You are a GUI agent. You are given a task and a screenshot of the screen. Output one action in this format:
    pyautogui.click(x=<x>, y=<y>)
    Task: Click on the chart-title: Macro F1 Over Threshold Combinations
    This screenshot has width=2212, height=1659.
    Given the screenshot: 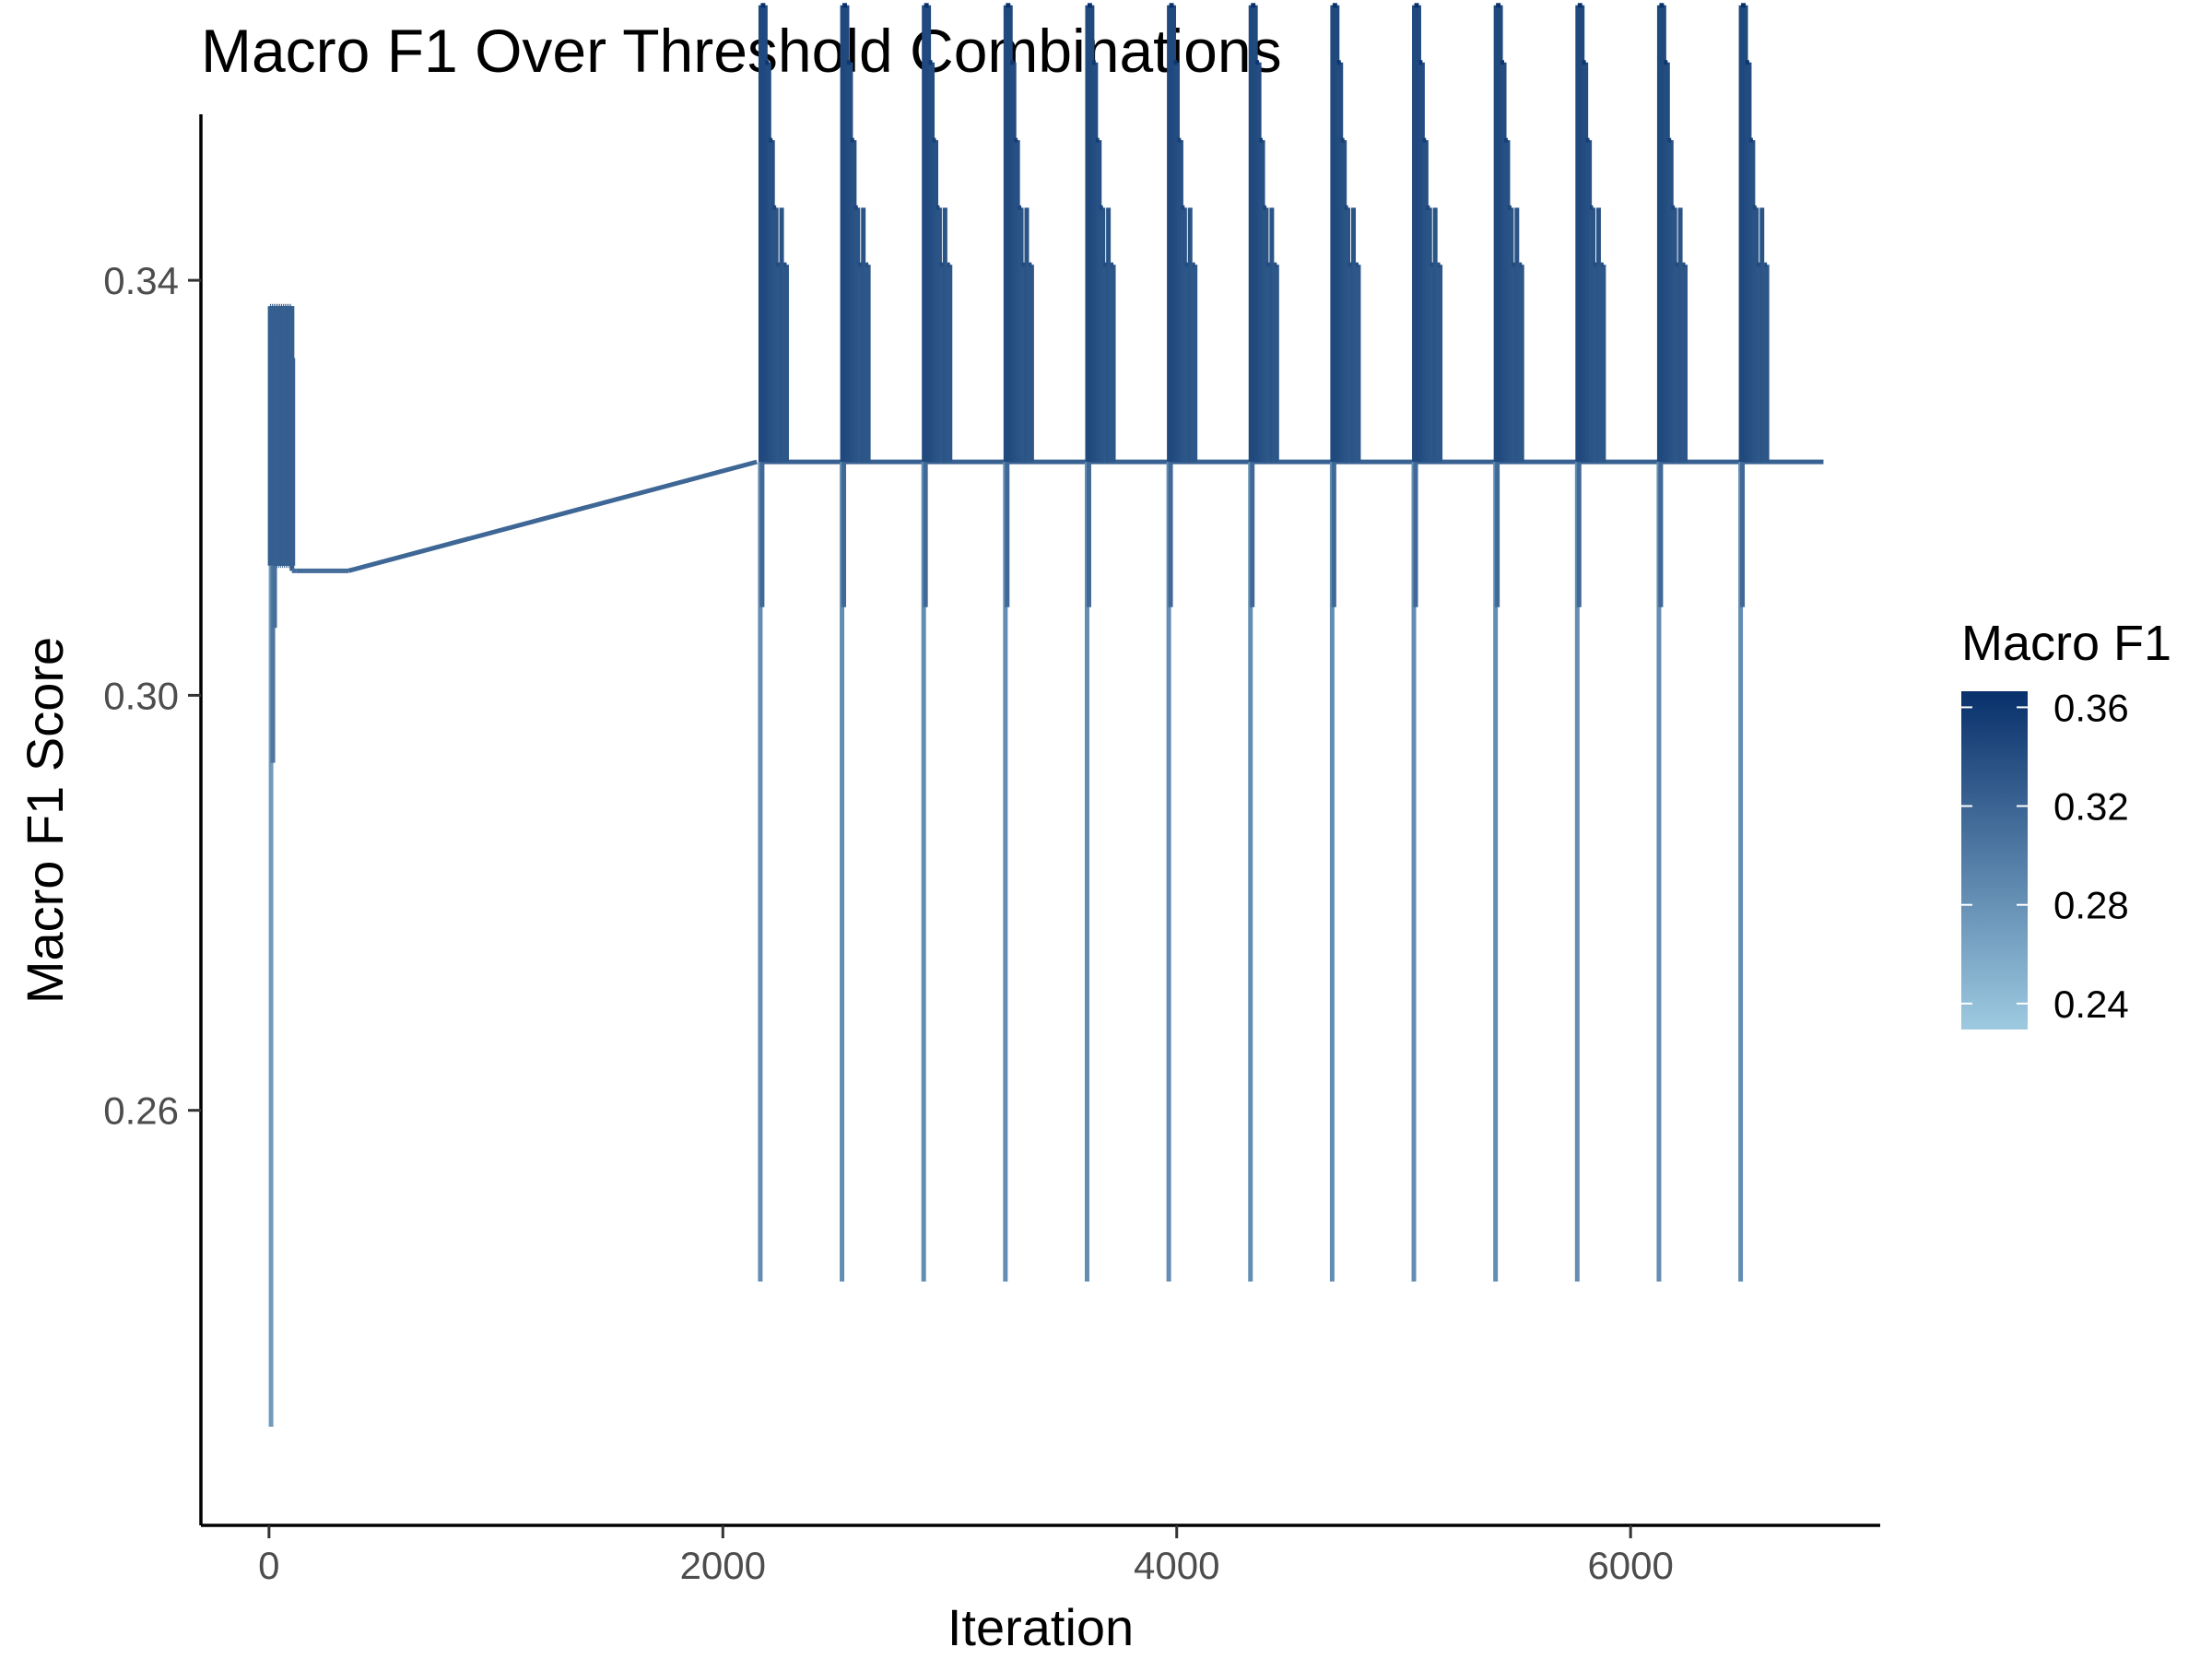 What is the action you would take?
    pyautogui.click(x=741, y=51)
    